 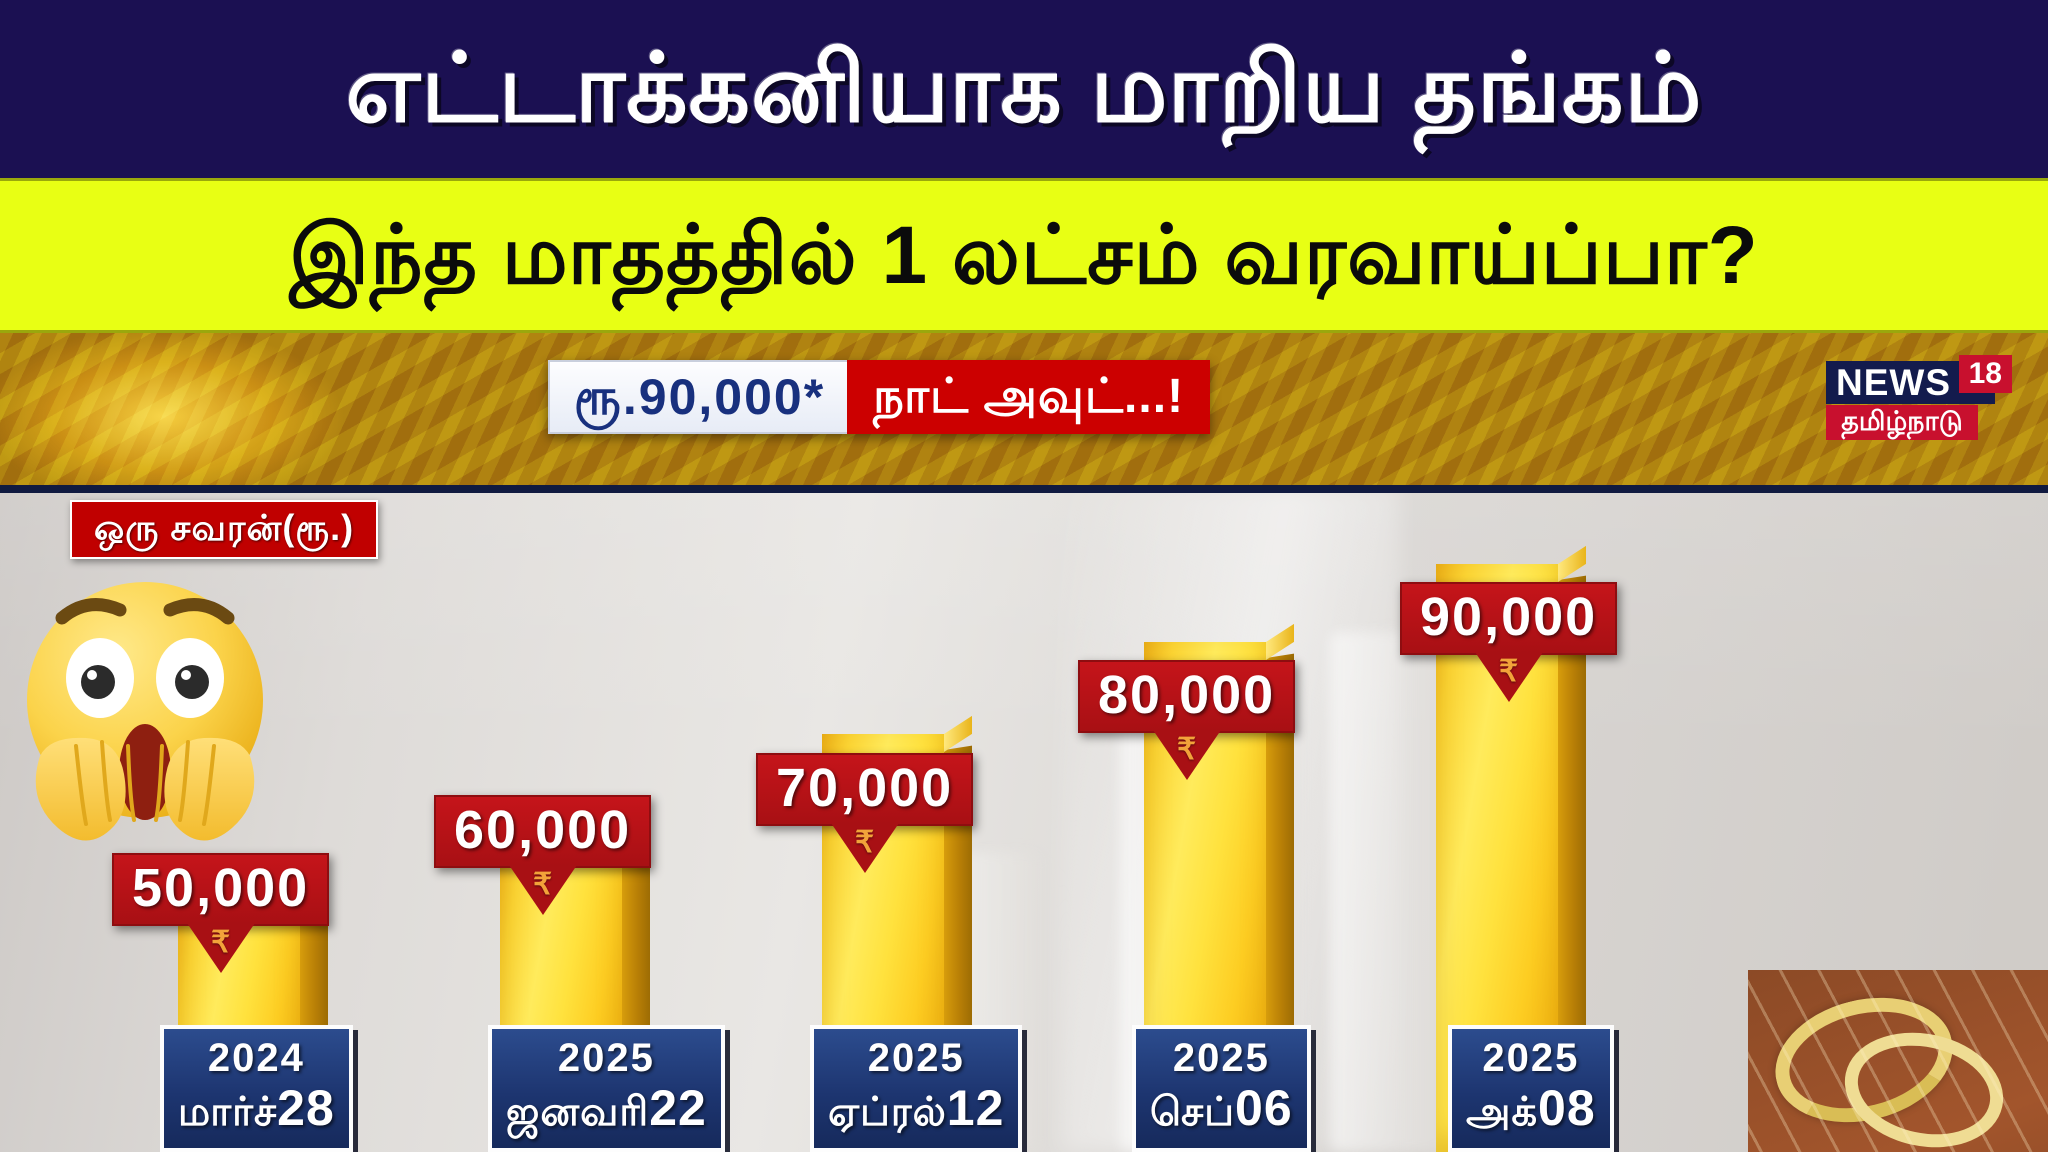 I want to click on value-callout: 60,000 ₹, so click(x=543, y=855).